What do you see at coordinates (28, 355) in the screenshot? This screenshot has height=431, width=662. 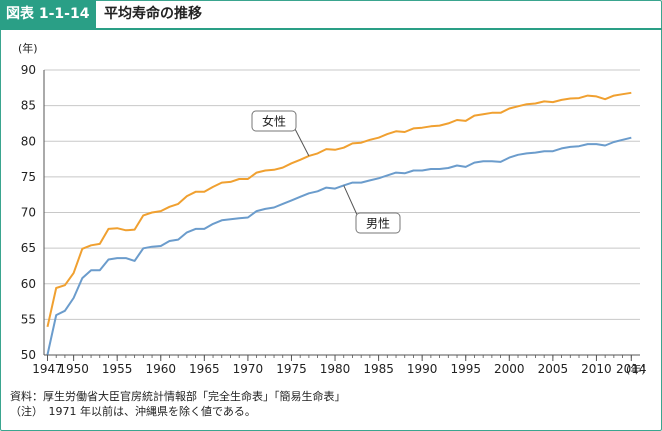 I see `y-tick-label: 50` at bounding box center [28, 355].